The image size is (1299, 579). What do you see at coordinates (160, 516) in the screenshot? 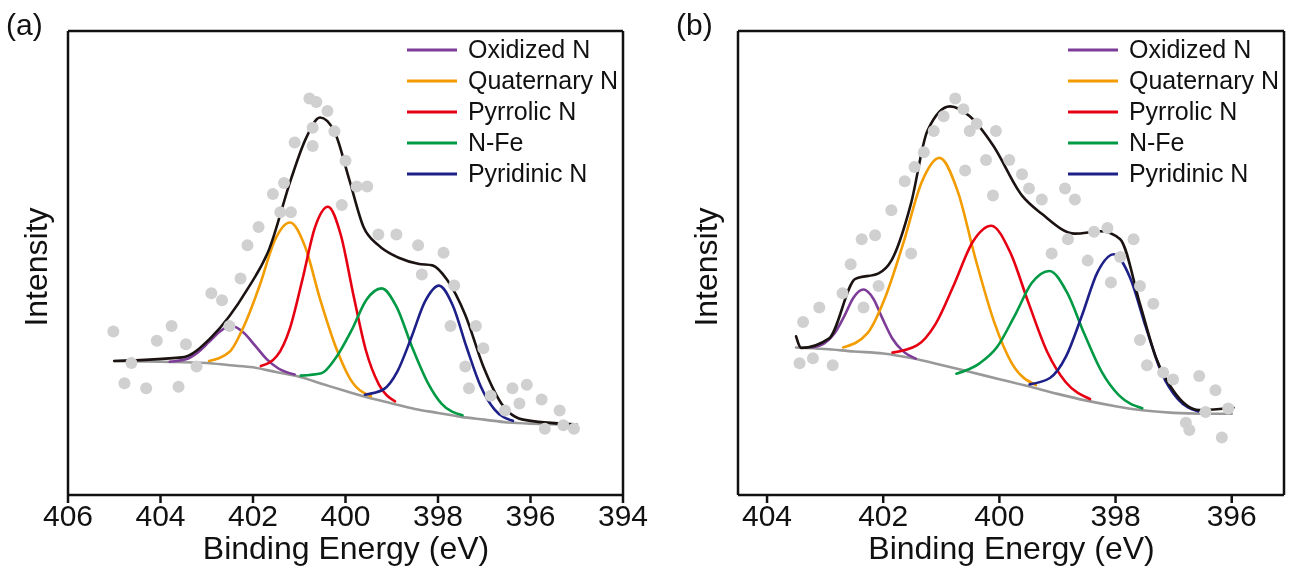
I see `x-tick-label: 404` at bounding box center [160, 516].